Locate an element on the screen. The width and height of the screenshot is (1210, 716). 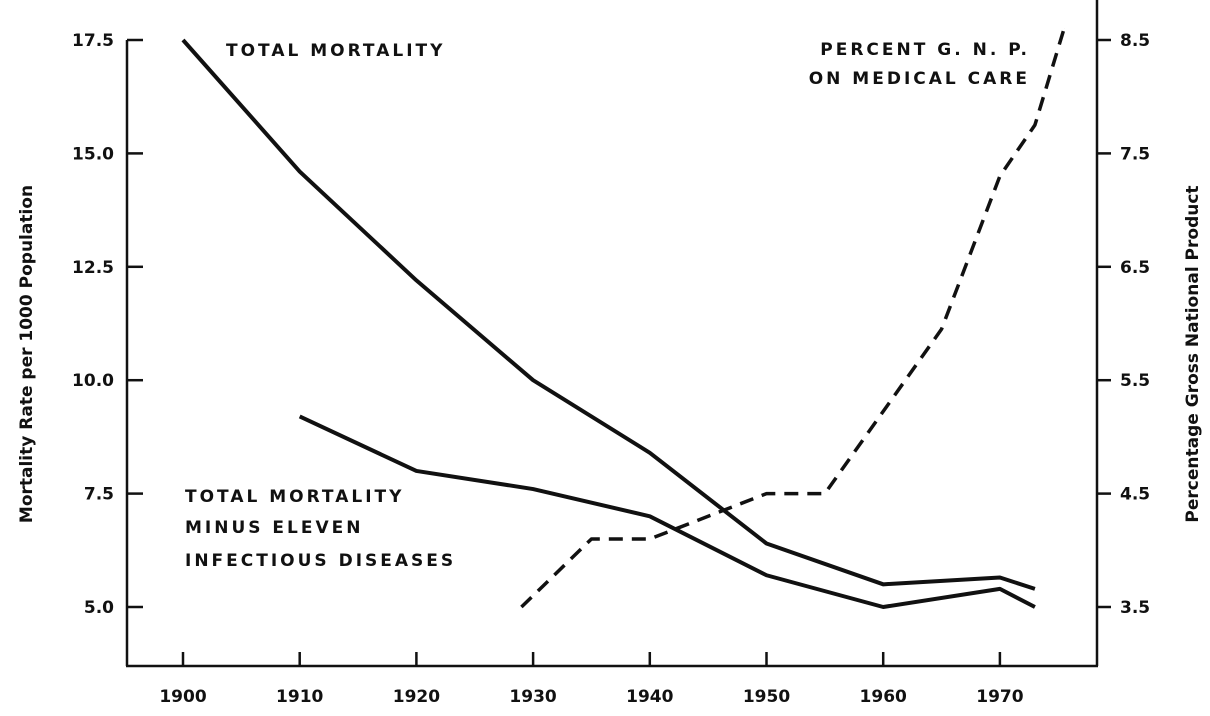
y-right-tick-label: 7.5 is located at coordinates (1135, 154).